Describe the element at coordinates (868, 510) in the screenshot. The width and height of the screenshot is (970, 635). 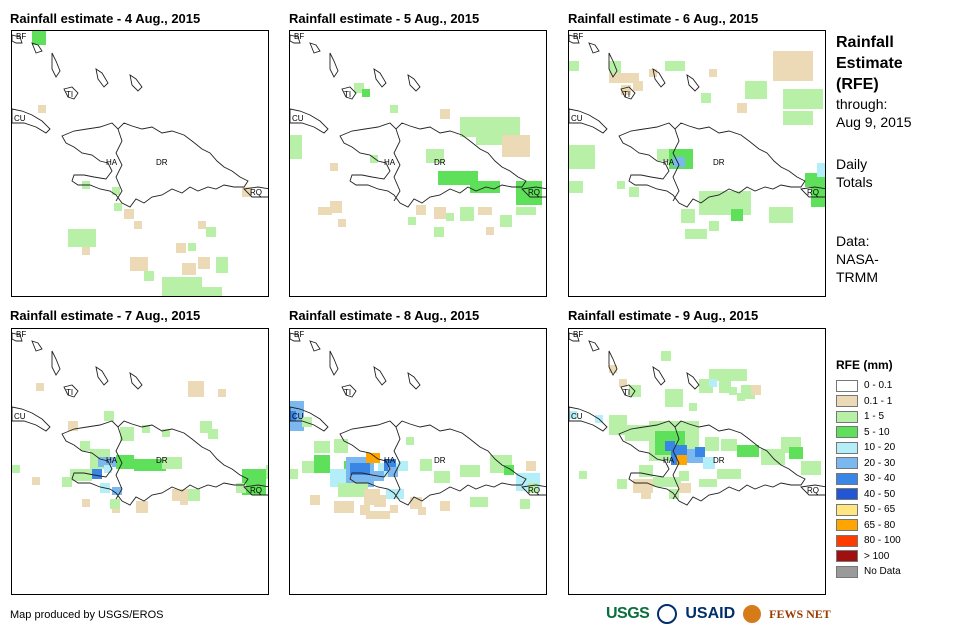
I see `legend-row: 50 - 65` at that location.